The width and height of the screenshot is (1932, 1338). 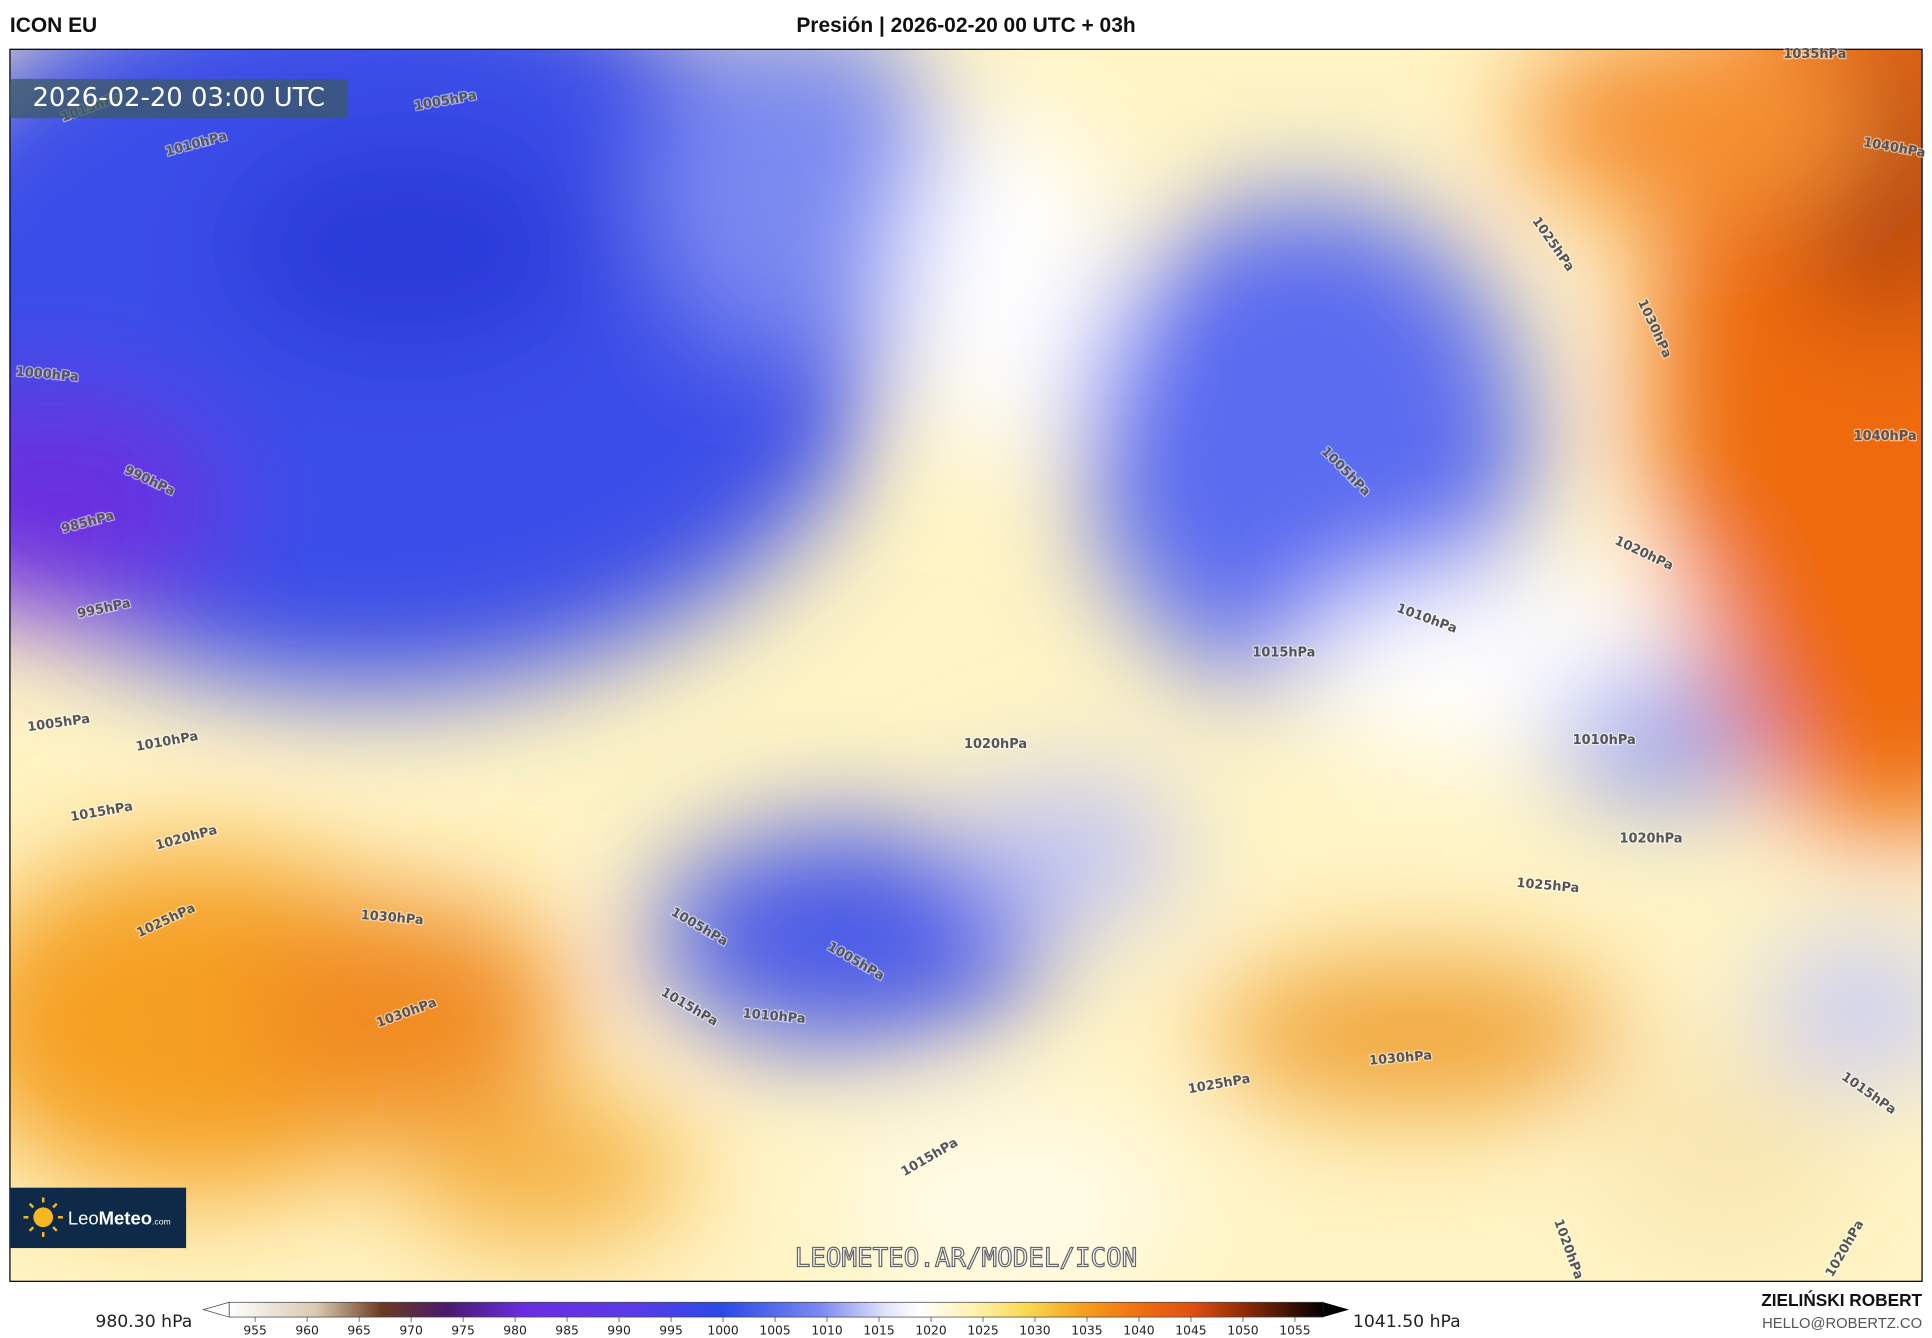 I want to click on colorbar-tick-label: 1020, so click(x=931, y=1330).